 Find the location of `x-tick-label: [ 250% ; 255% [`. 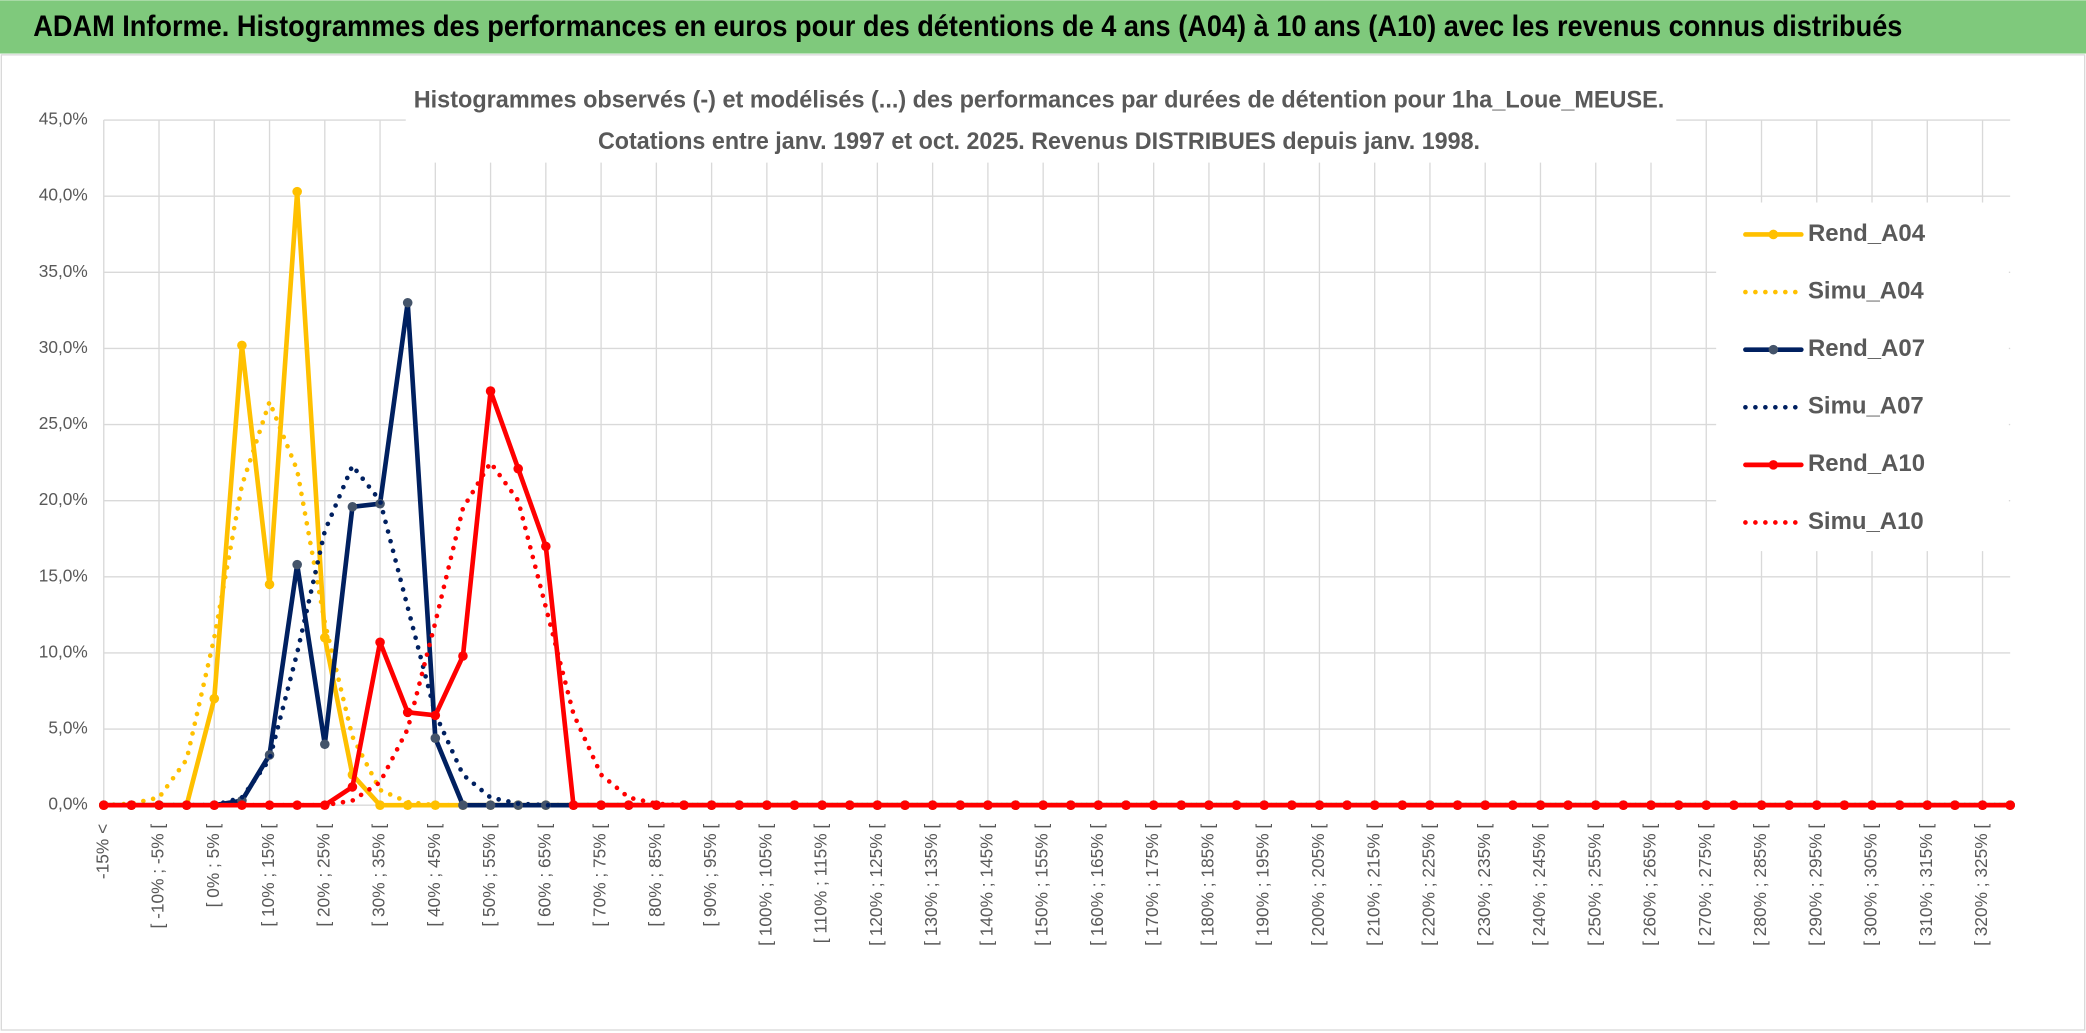

x-tick-label: [ 250% ; 255% [ is located at coordinates (1594, 885).